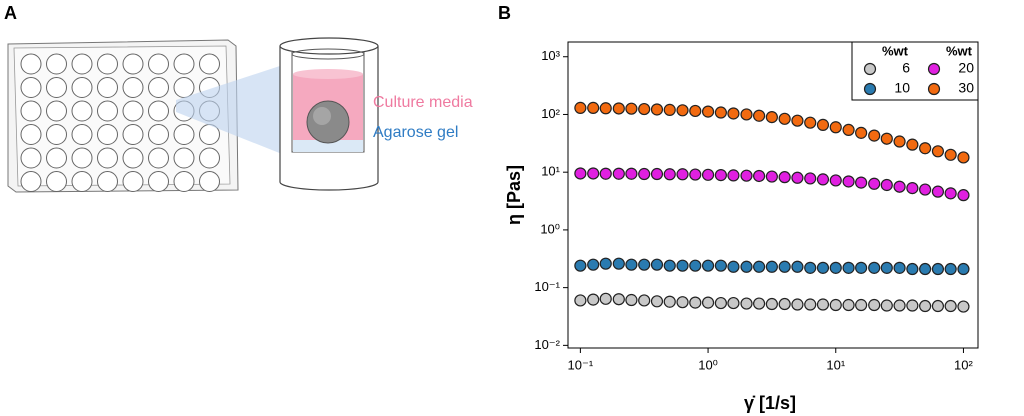 This screenshot has height=416, width=1024. I want to click on x-tick-label: 10¹, so click(835, 364).